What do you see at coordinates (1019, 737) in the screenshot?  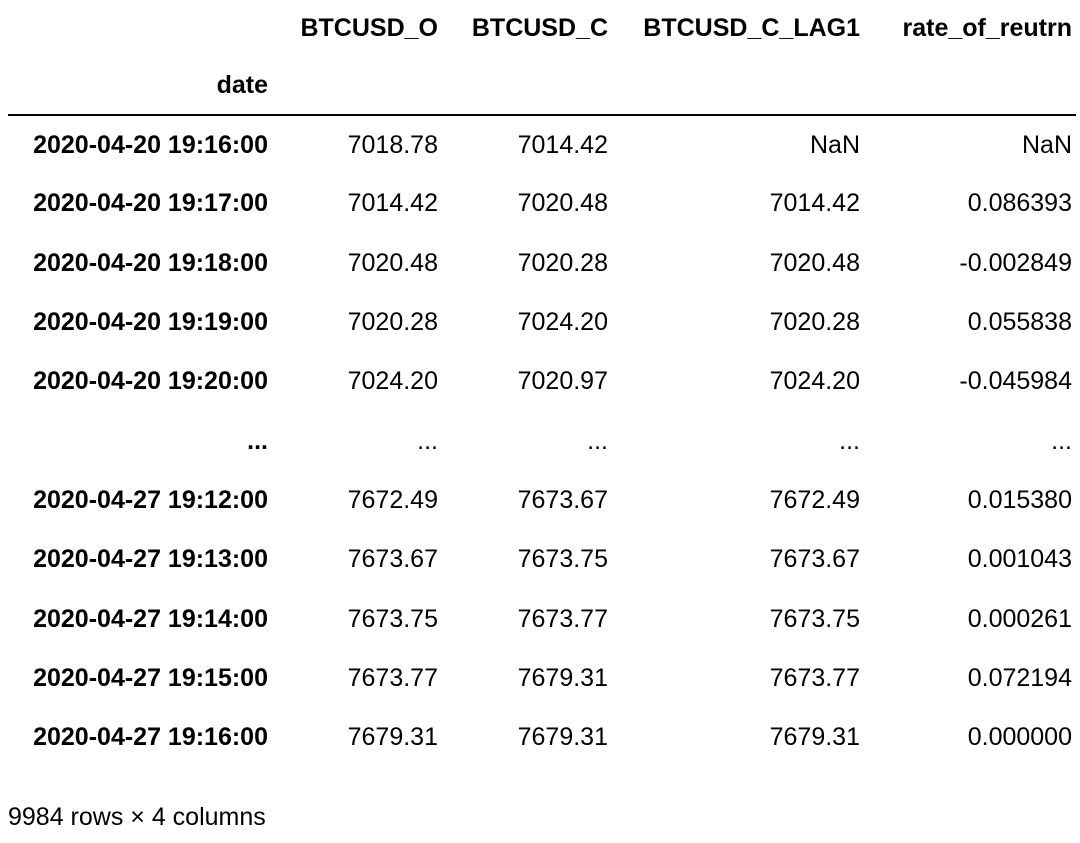 I see `table-cell: 0.000000` at bounding box center [1019, 737].